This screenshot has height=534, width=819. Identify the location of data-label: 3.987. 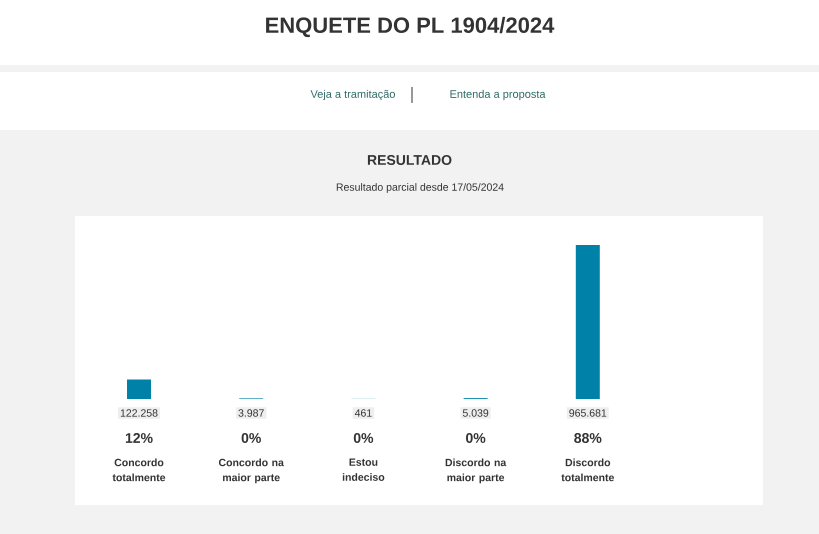
(251, 413).